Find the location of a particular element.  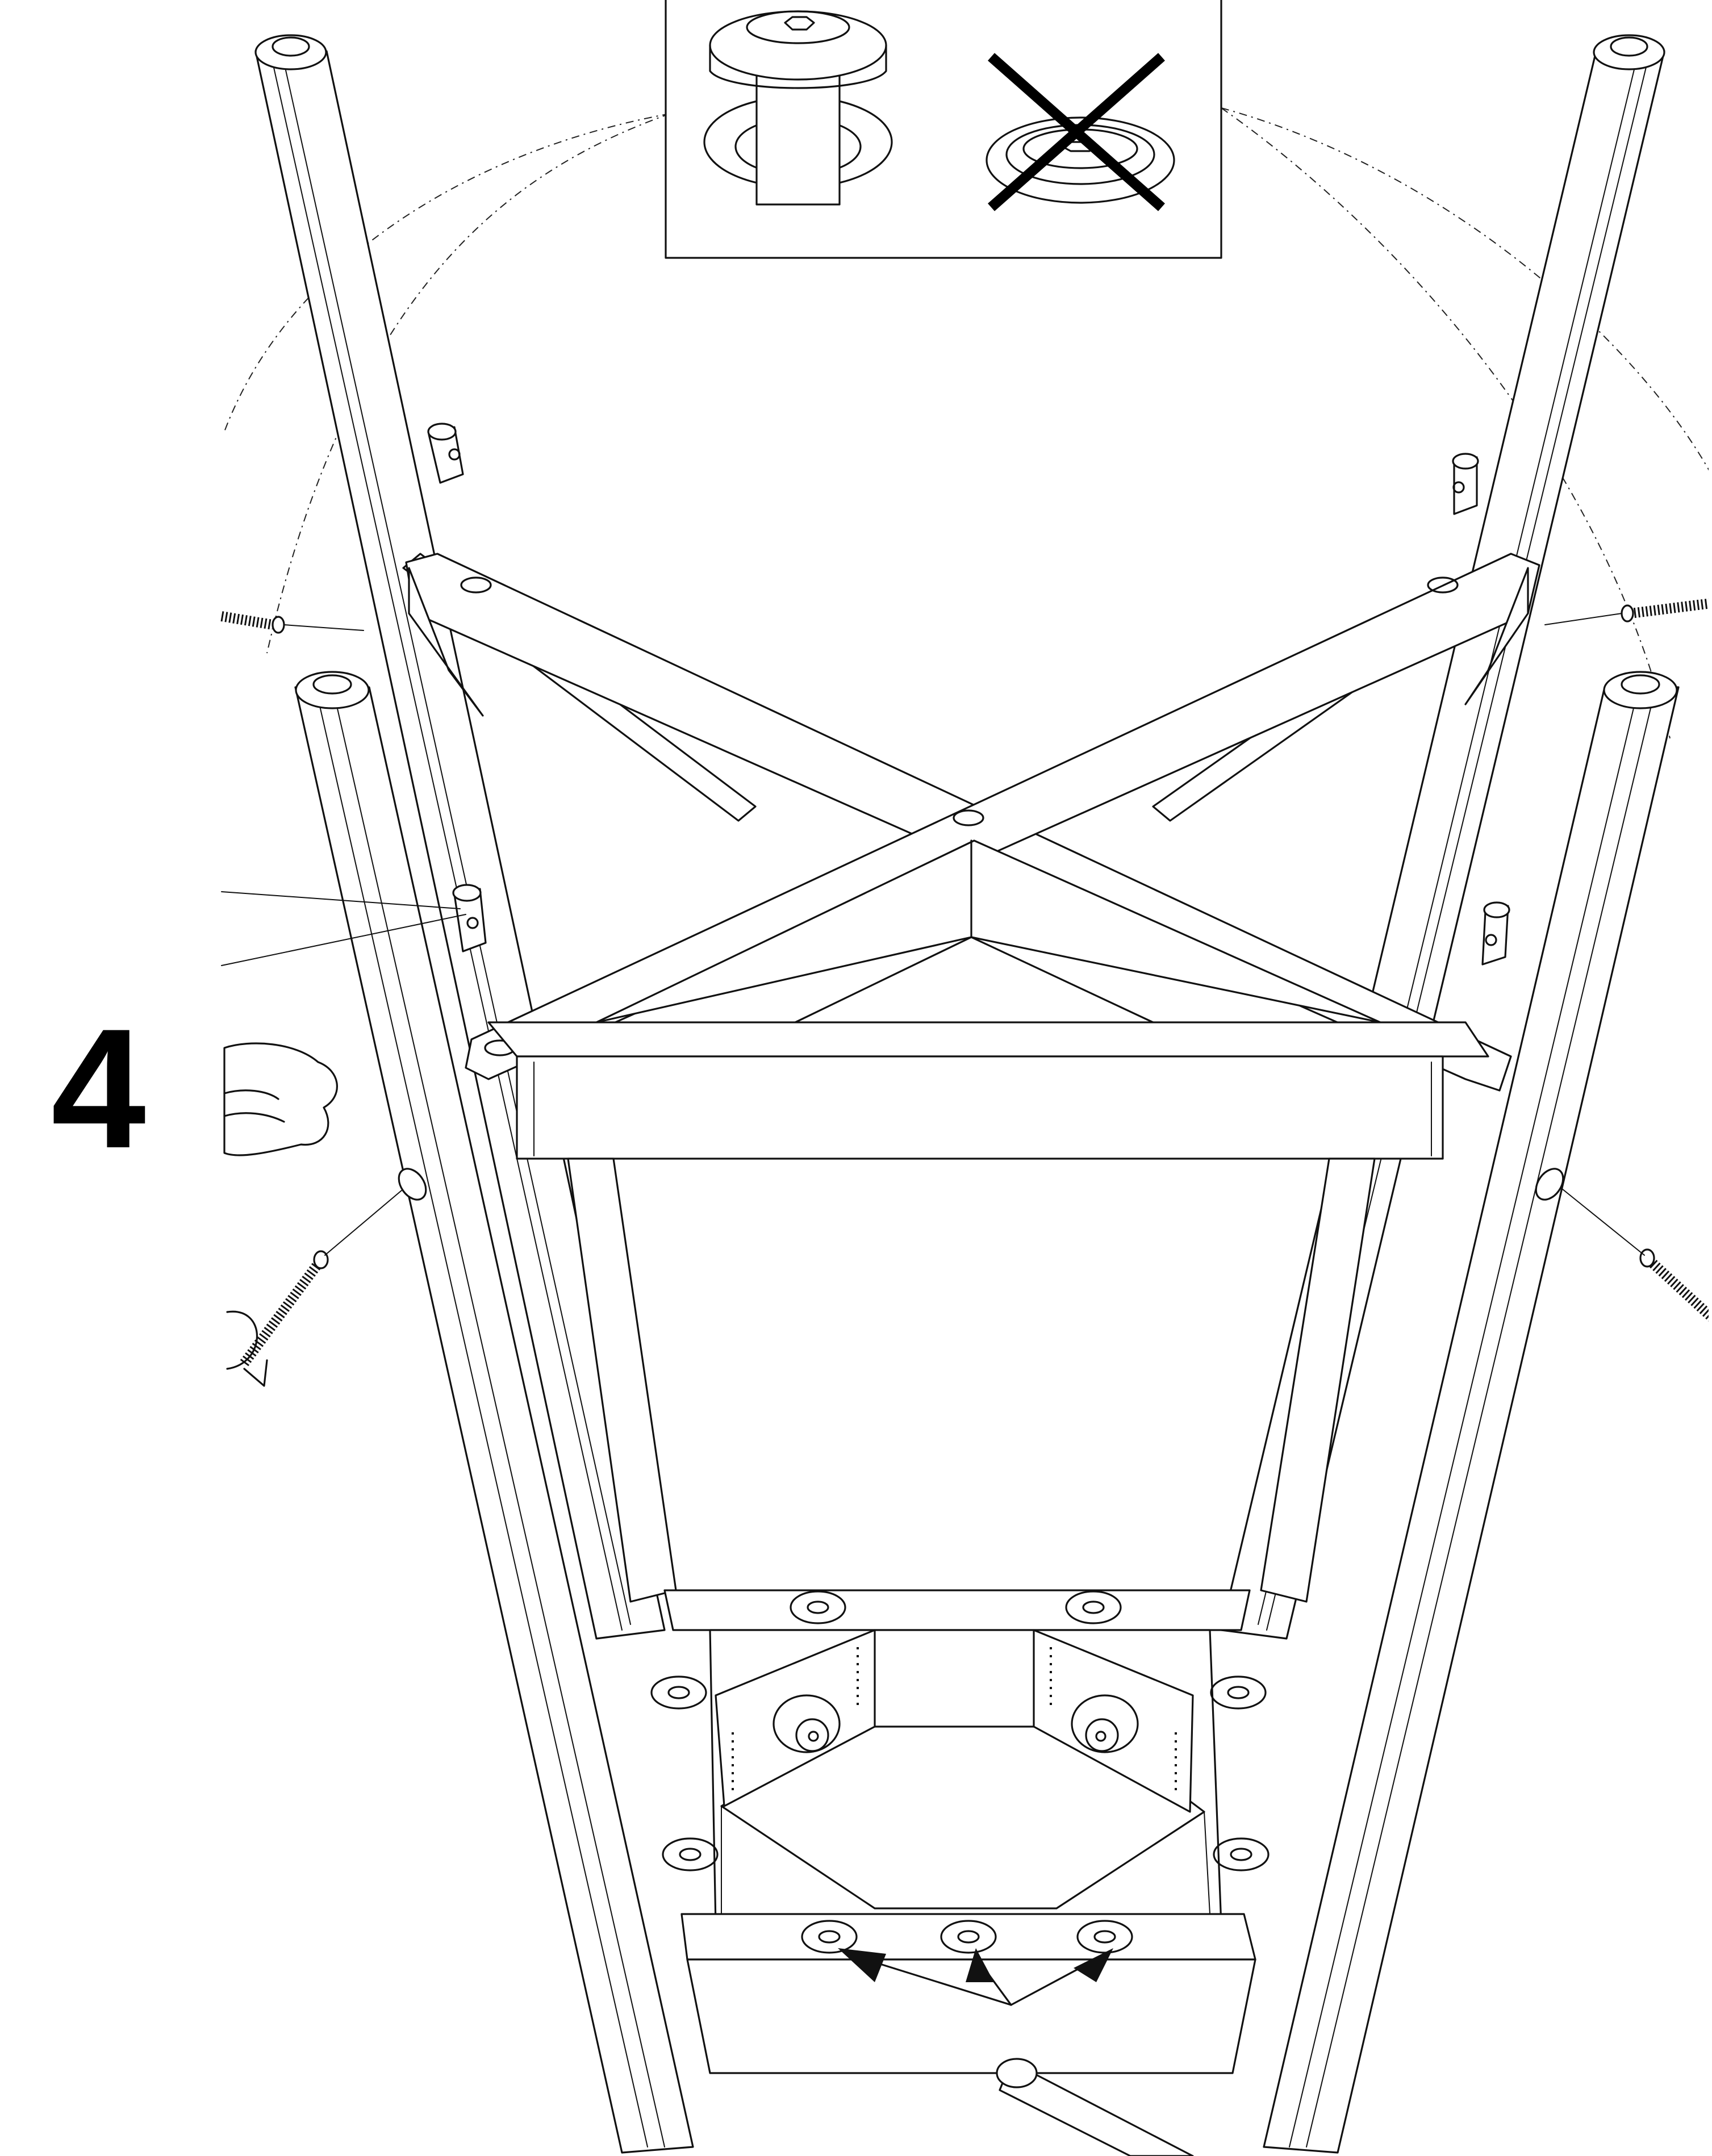

step-number: 4 is located at coordinates (99, 1088).